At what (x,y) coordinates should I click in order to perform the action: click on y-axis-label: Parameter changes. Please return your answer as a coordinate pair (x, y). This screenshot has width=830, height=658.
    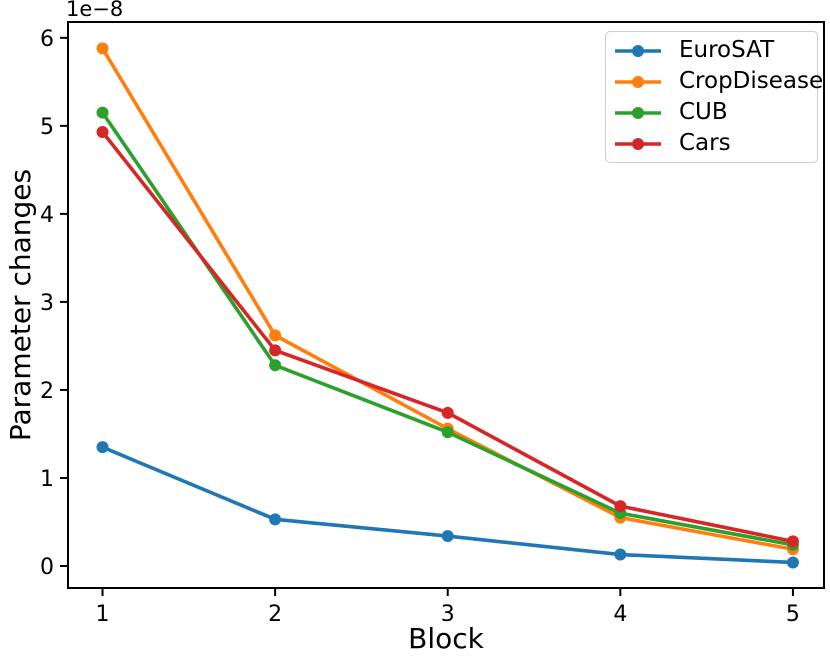
    Looking at the image, I should click on (20, 305).